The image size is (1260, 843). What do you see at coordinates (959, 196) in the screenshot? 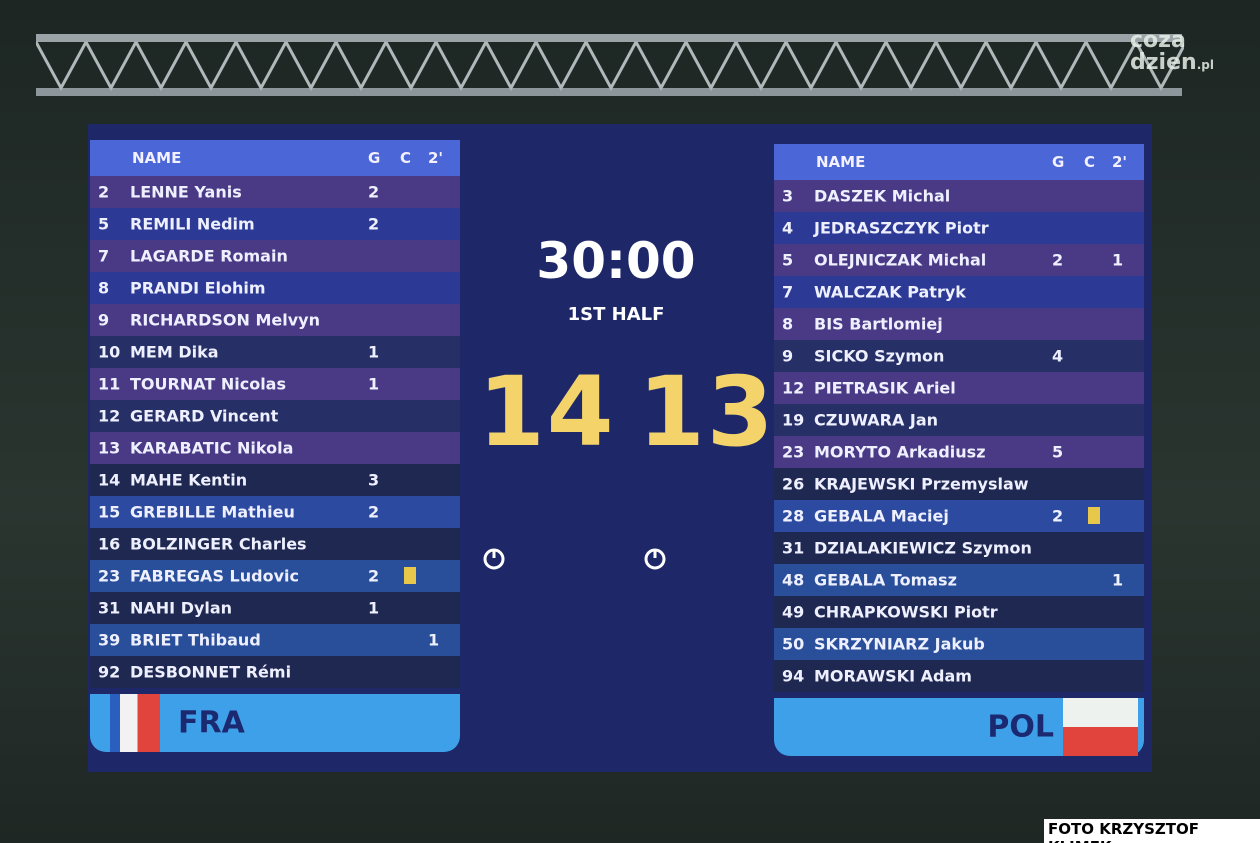
I see `player-row: 3 DASZEK Michal` at bounding box center [959, 196].